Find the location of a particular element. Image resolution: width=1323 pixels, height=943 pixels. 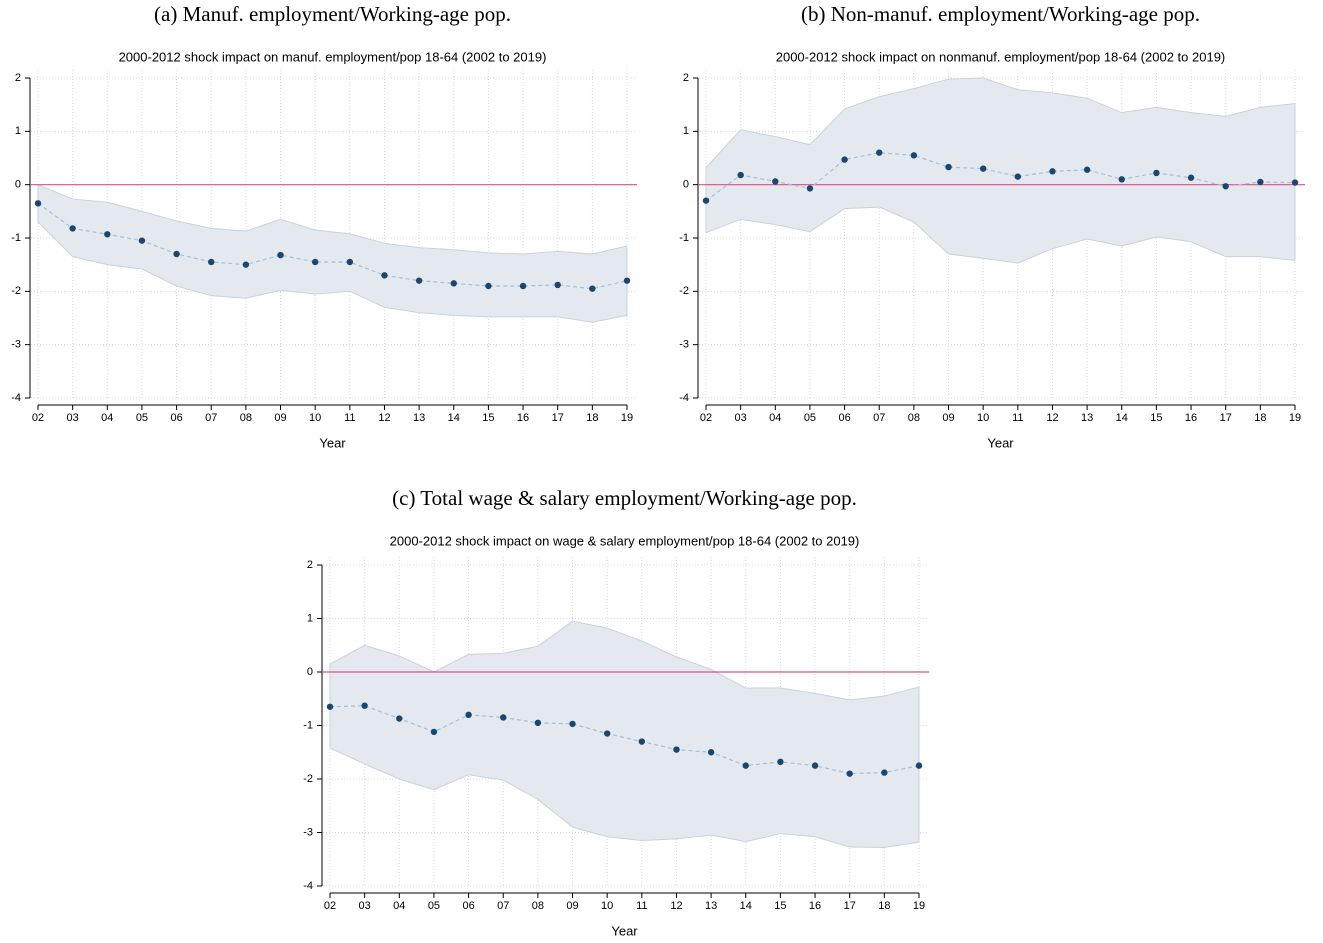

x-axis-label: Year is located at coordinates (624, 930).